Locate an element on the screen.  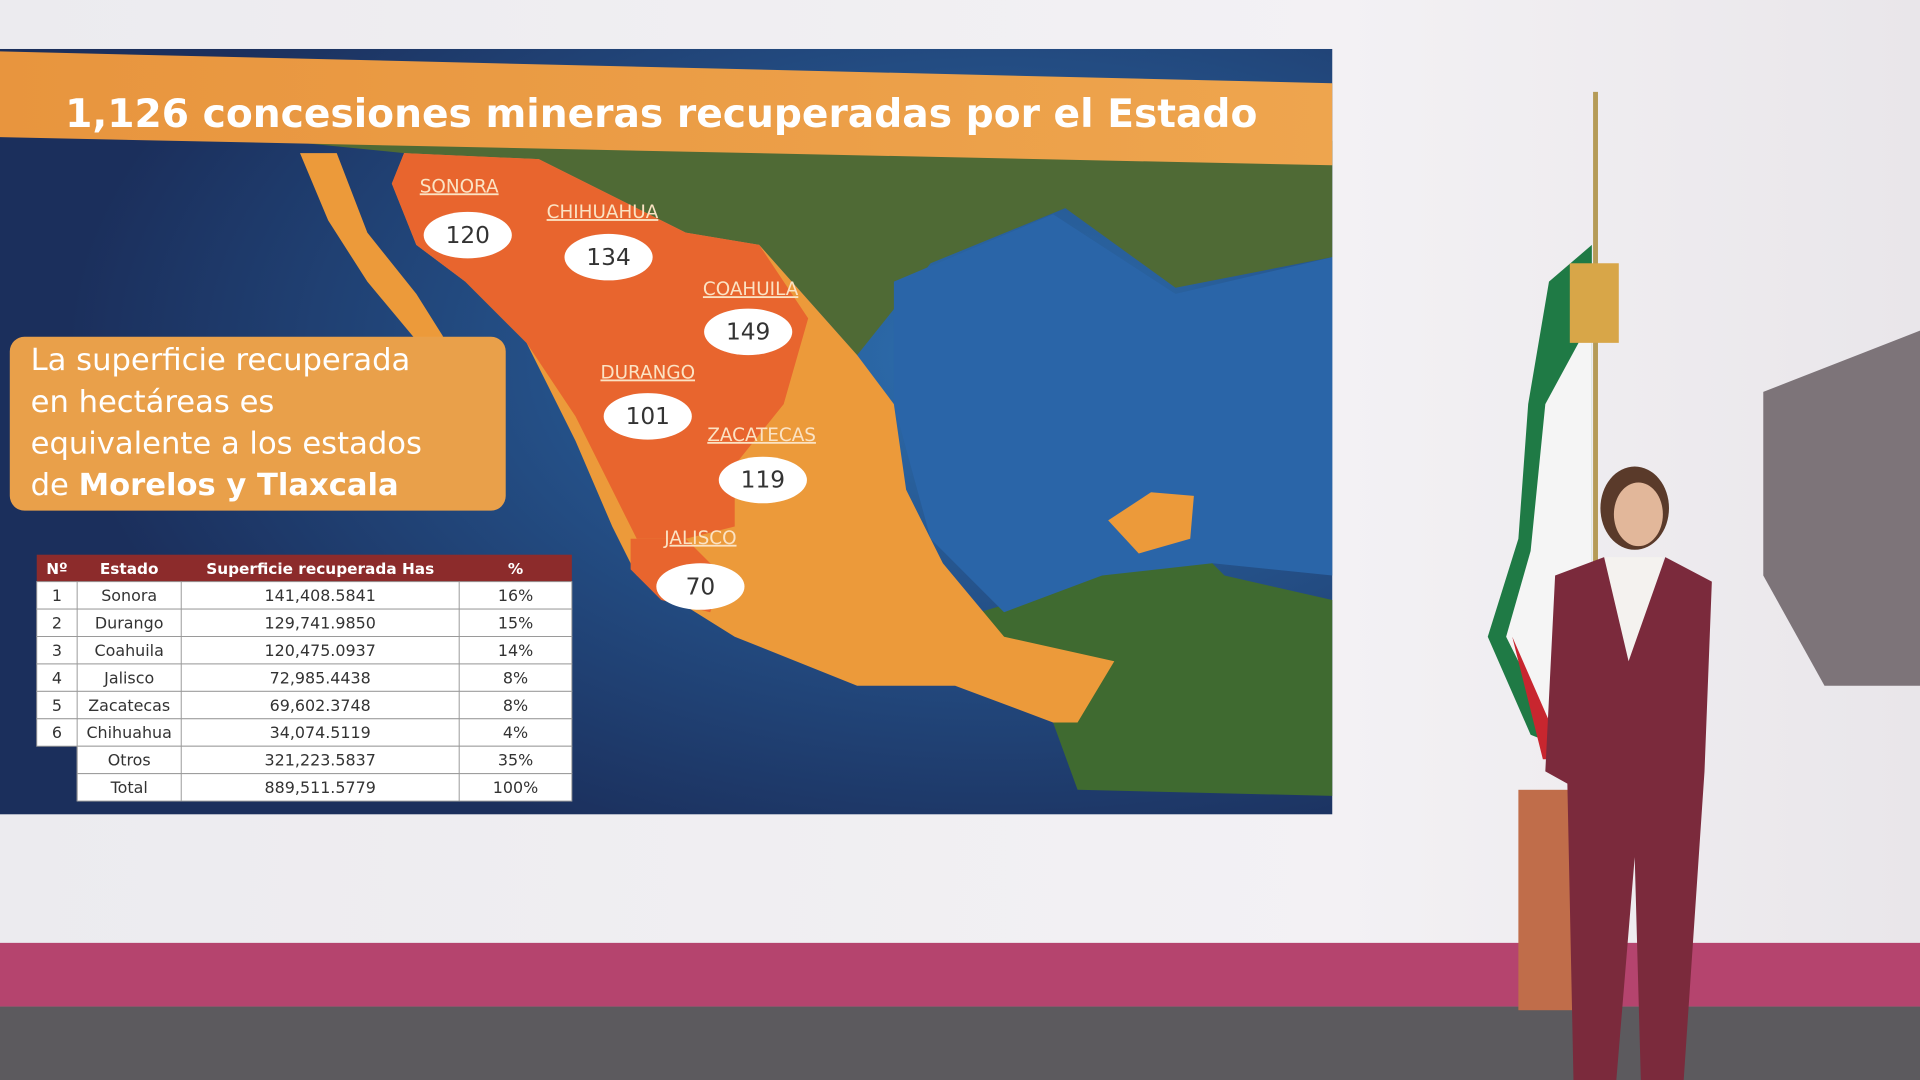
table-cell: 120,475.0937 is located at coordinates (320, 650).